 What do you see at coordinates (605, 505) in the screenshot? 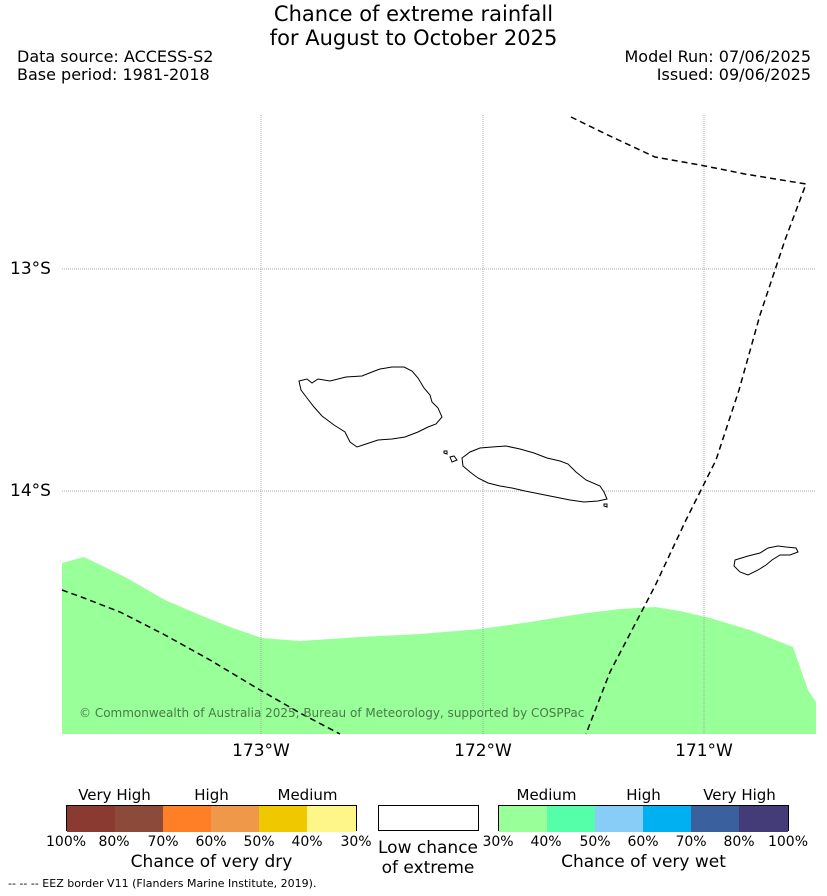
I see `nuutele-island` at bounding box center [605, 505].